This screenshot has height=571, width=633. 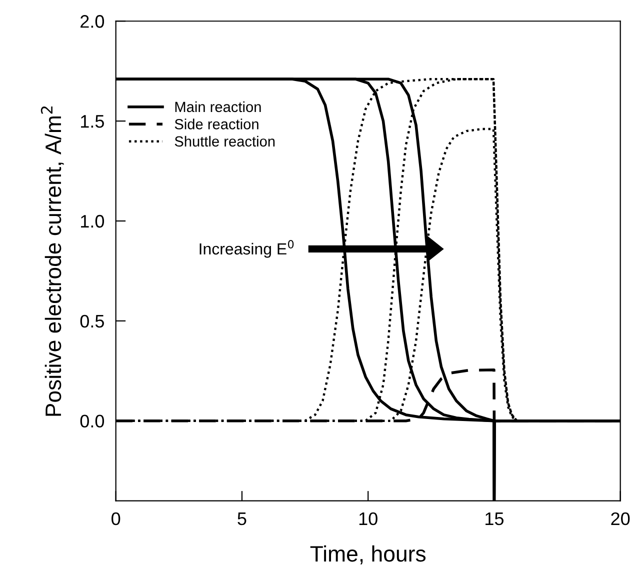 What do you see at coordinates (368, 519) in the screenshot?
I see `x-tick-label: 10` at bounding box center [368, 519].